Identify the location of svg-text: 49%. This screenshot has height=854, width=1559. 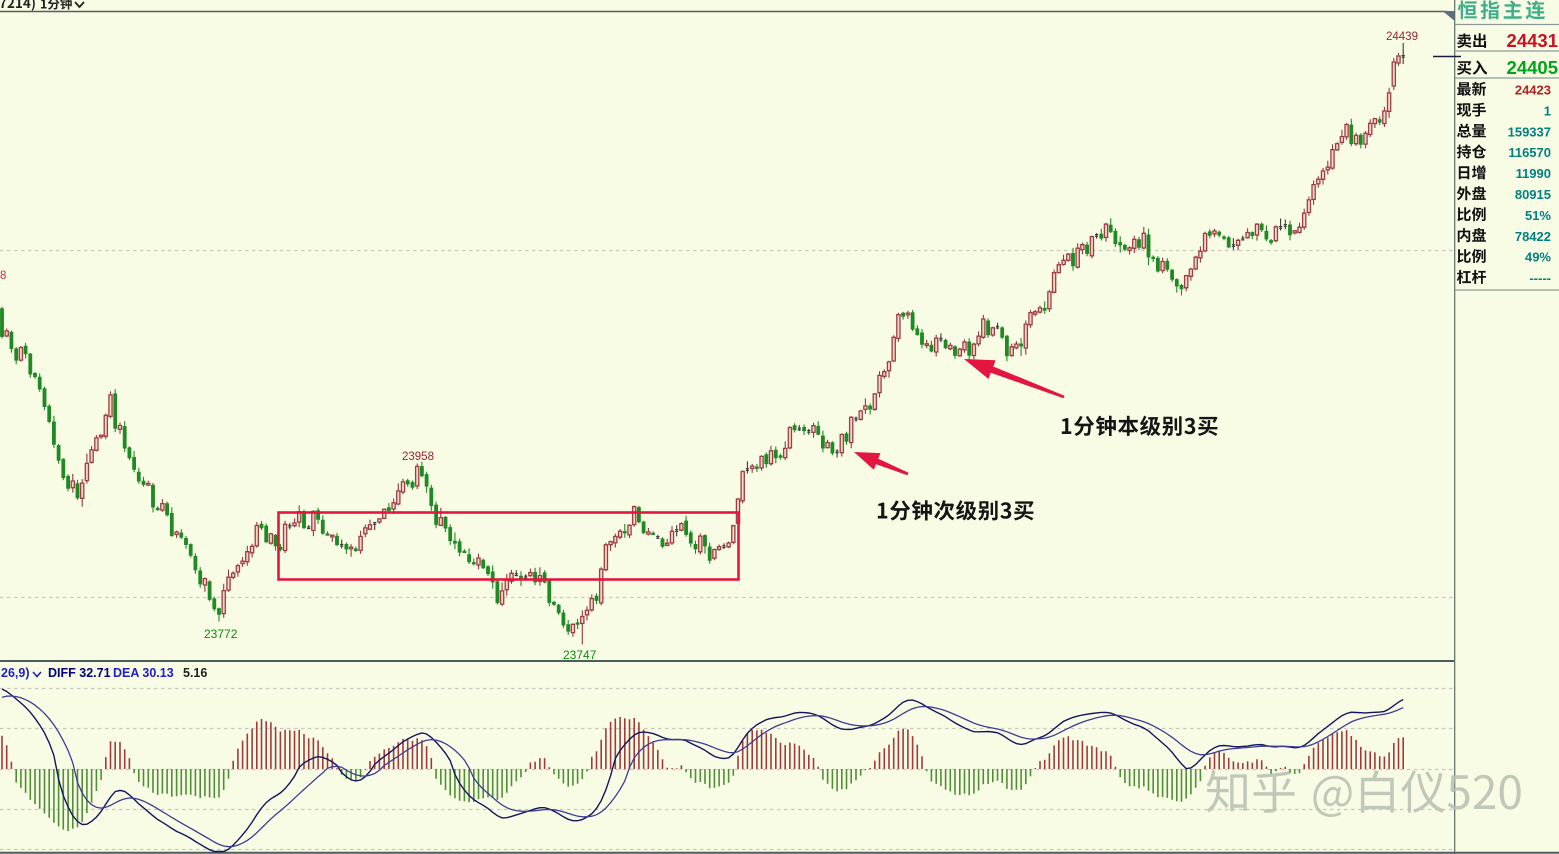
(1538, 257).